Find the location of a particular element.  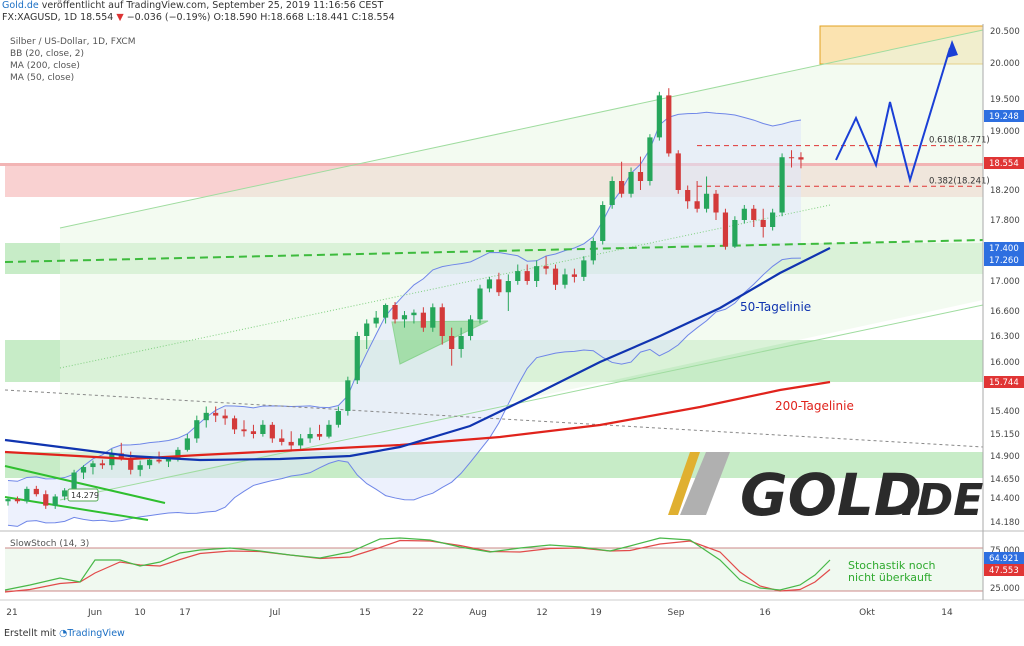

price-label: 18.554 is located at coordinates (1004, 164).